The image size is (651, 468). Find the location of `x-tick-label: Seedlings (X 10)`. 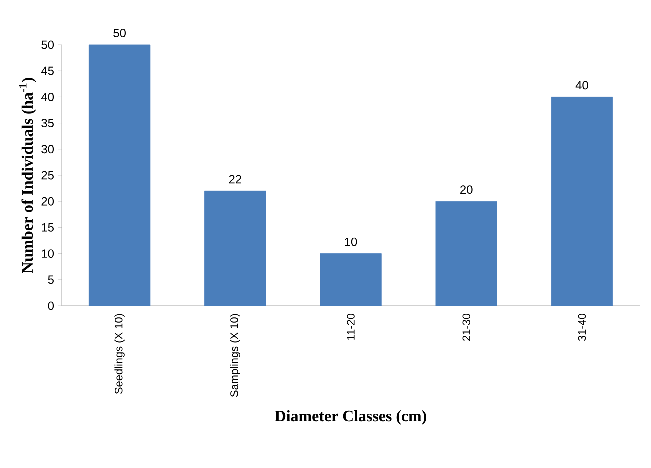

x-tick-label: Seedlings (X 10) is located at coordinates (119, 354).